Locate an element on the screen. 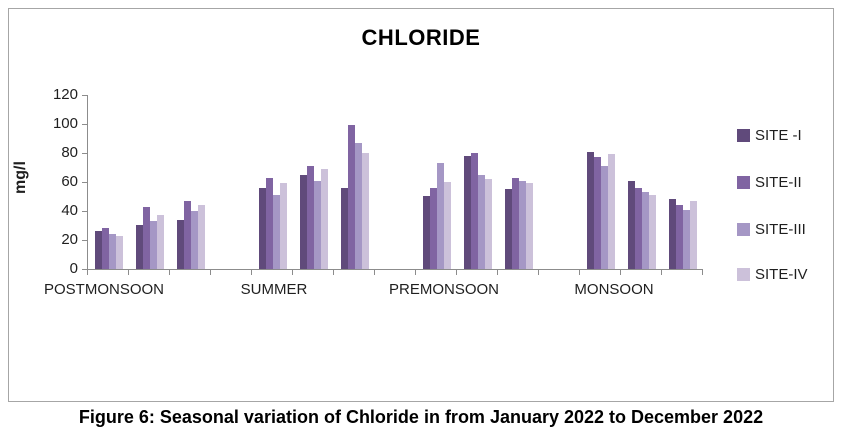  y-axis-title: mg/l is located at coordinates (20, 178).